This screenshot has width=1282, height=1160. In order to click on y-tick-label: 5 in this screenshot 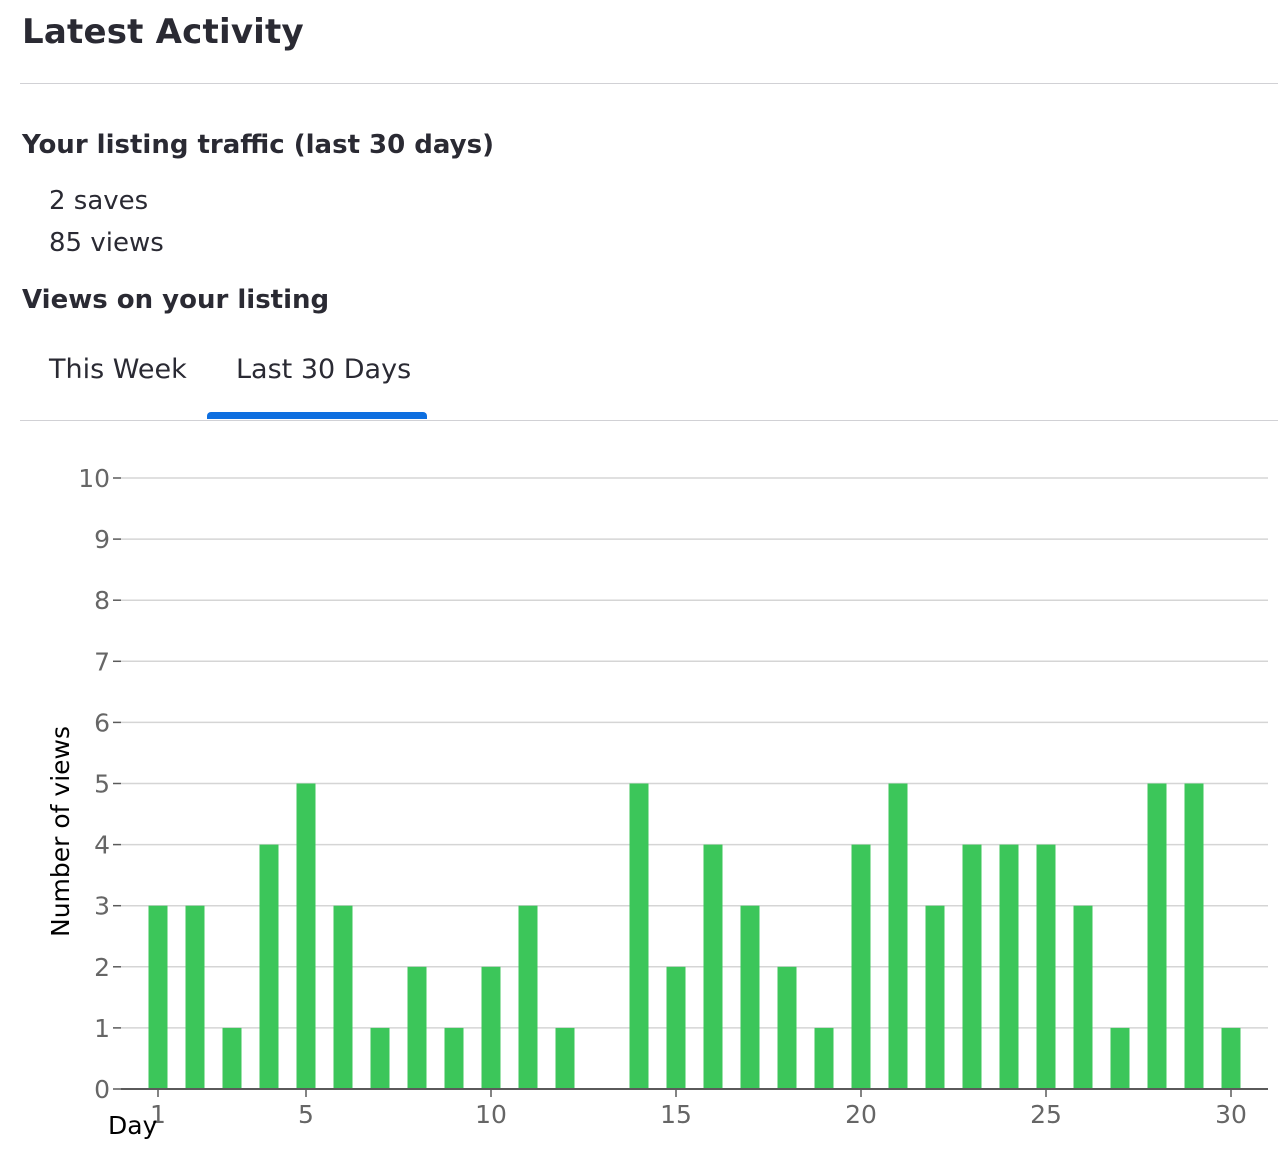, I will do `click(102, 784)`.